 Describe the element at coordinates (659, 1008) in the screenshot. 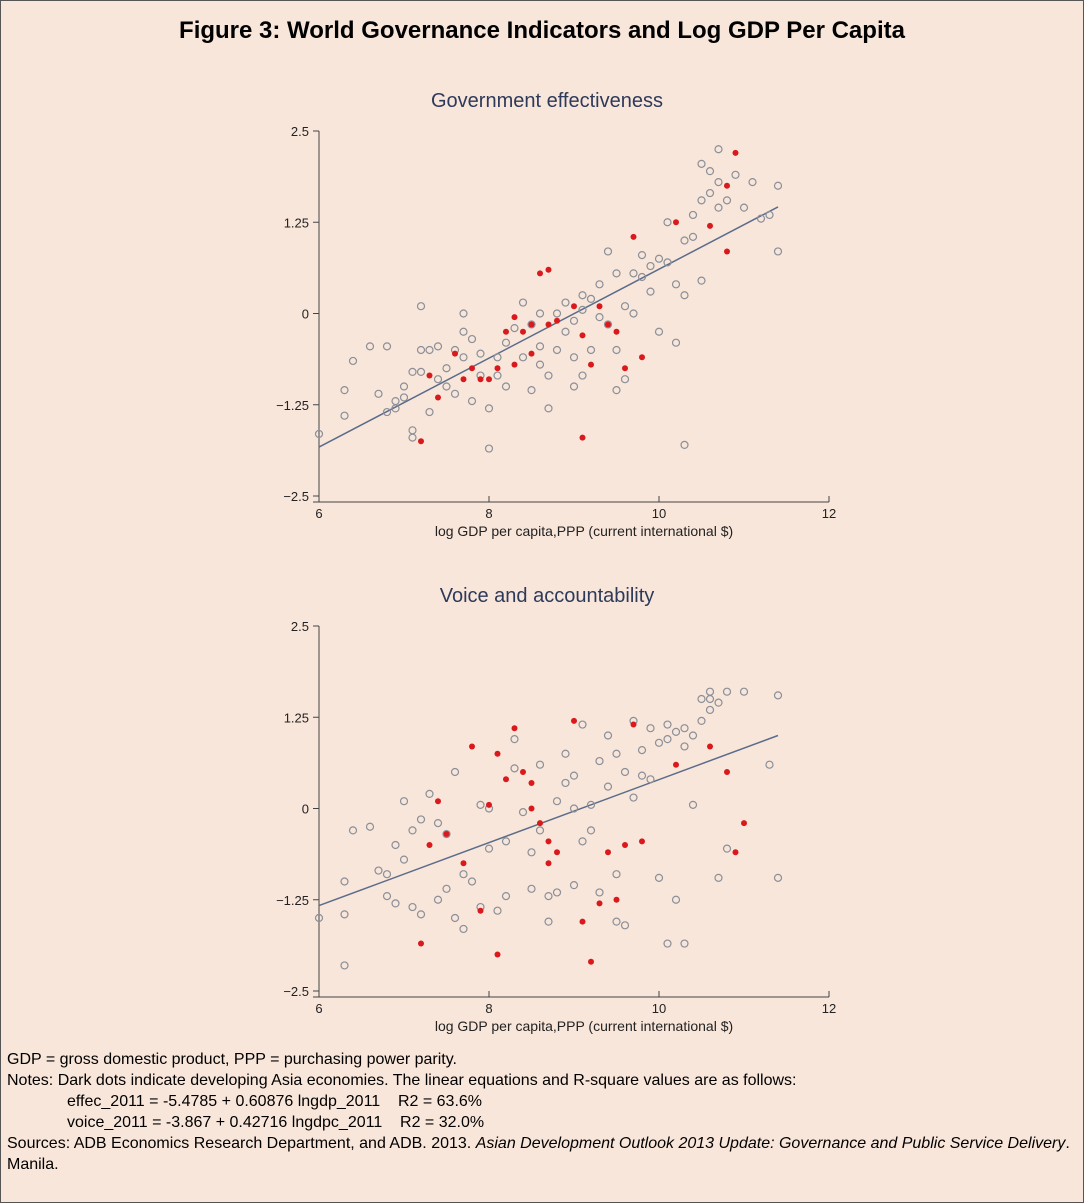

I see `x-tick-label: 10` at that location.